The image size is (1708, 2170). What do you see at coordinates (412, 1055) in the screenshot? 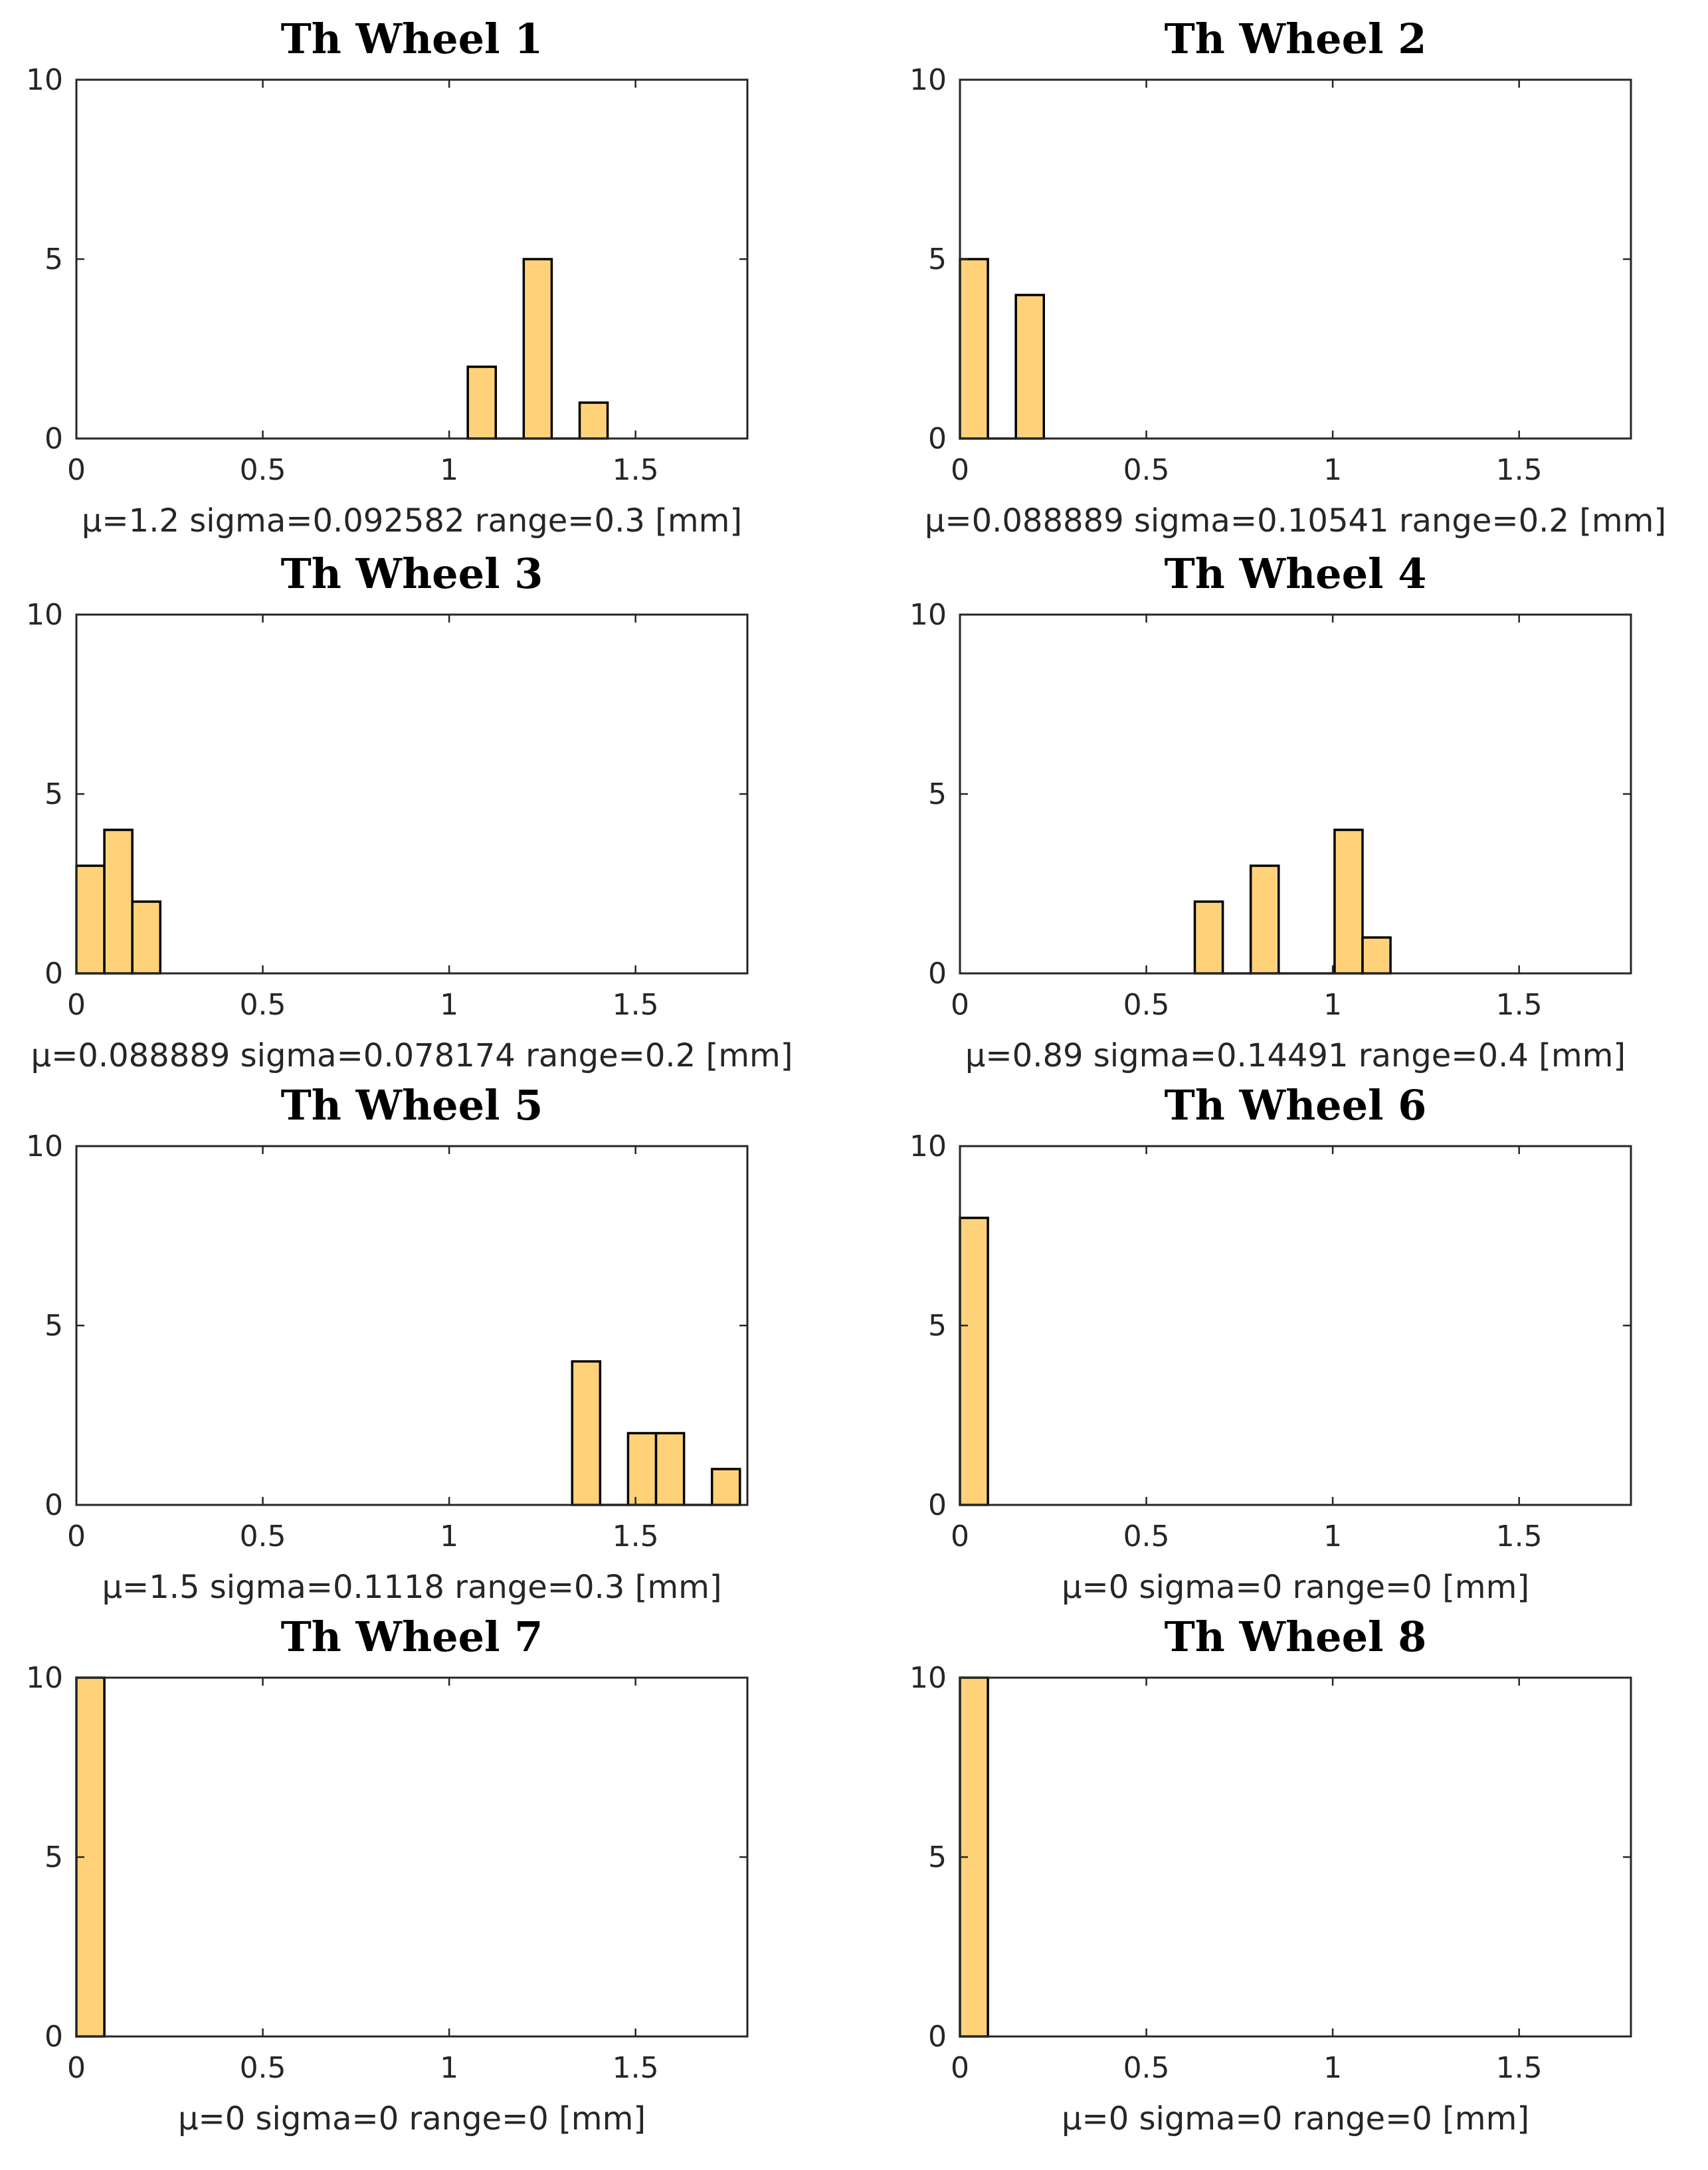
I see `x-axis-label: μ=0.088889 sigma=0.078174 range=0.2 [mm]` at bounding box center [412, 1055].